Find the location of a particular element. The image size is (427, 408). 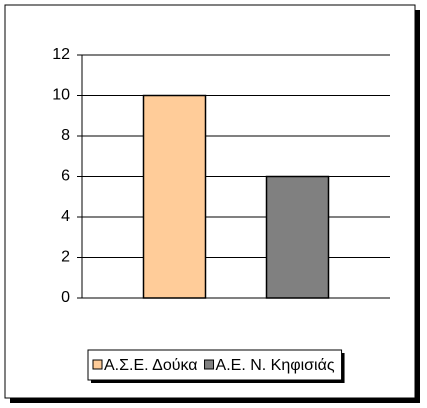

legend is located at coordinates (215, 365).